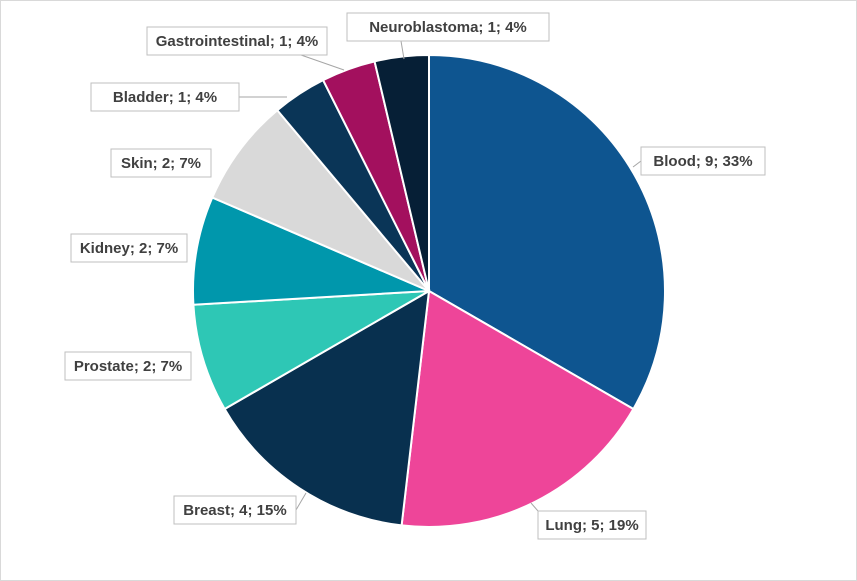 This screenshot has height=581, width=857. I want to click on pie-slice-prostate, so click(311, 350).